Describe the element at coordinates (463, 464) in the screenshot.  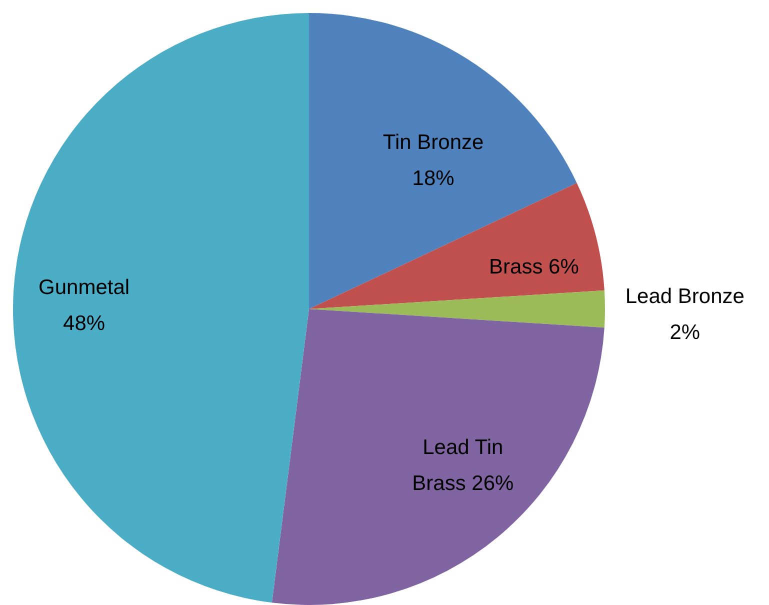
I see `slice-label: Lead Tin Brass 26%` at that location.